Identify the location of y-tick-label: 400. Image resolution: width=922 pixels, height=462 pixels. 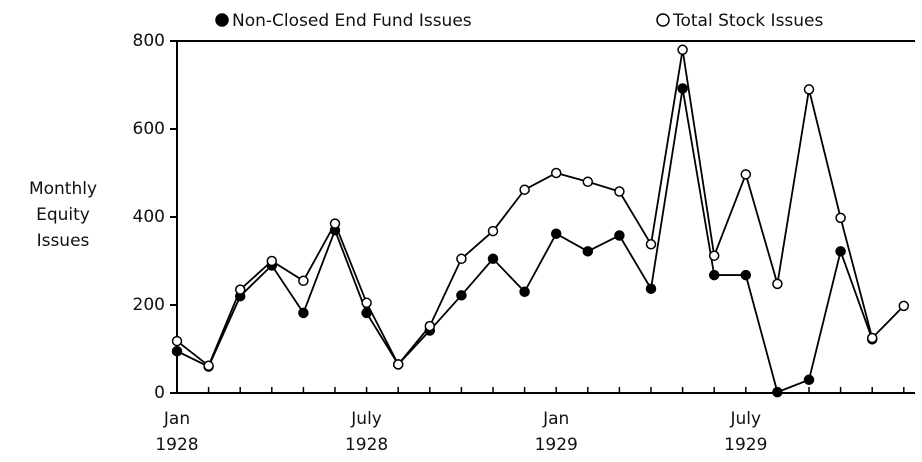
(149, 217).